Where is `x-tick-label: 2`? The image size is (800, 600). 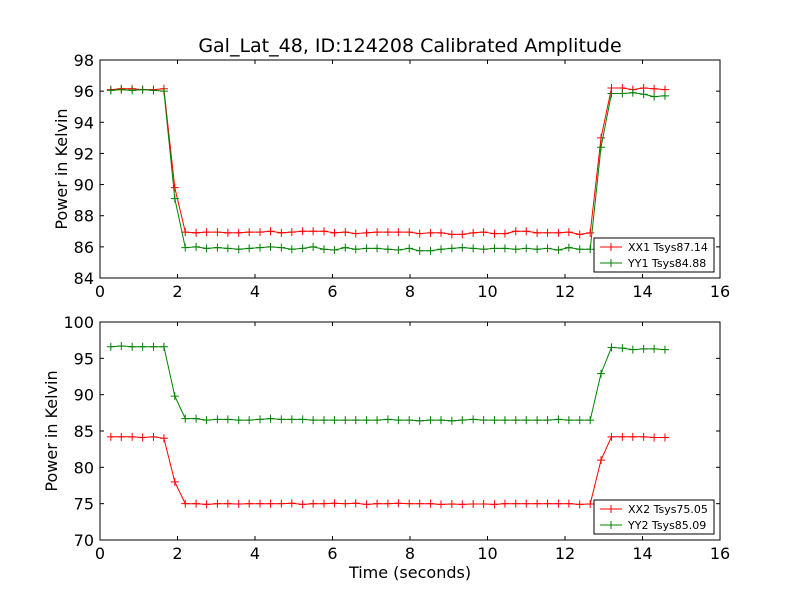
x-tick-label: 2 is located at coordinates (177, 291).